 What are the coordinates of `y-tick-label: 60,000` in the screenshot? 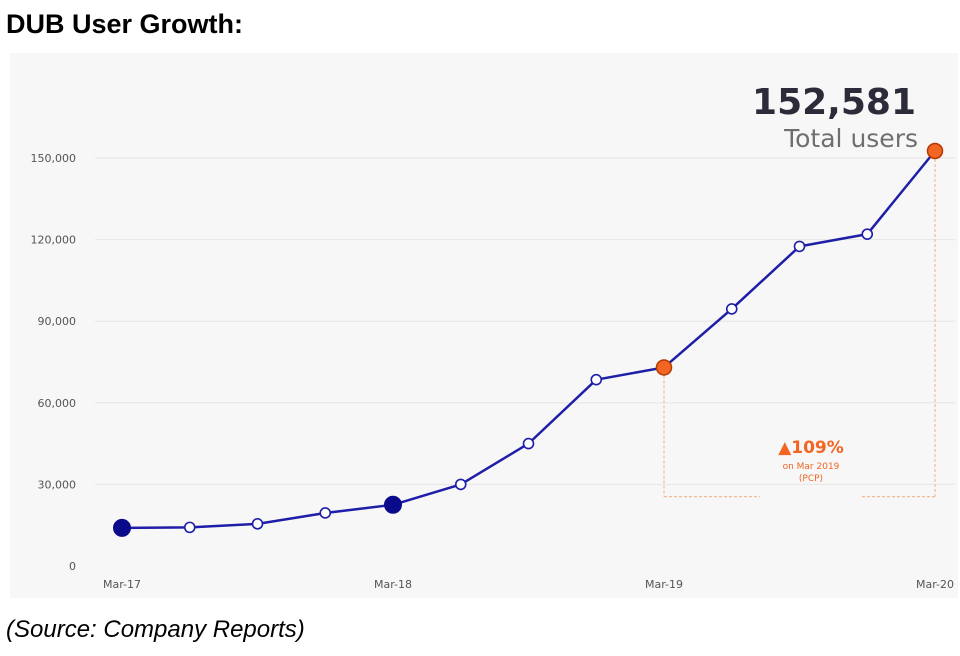 It's located at (57, 403).